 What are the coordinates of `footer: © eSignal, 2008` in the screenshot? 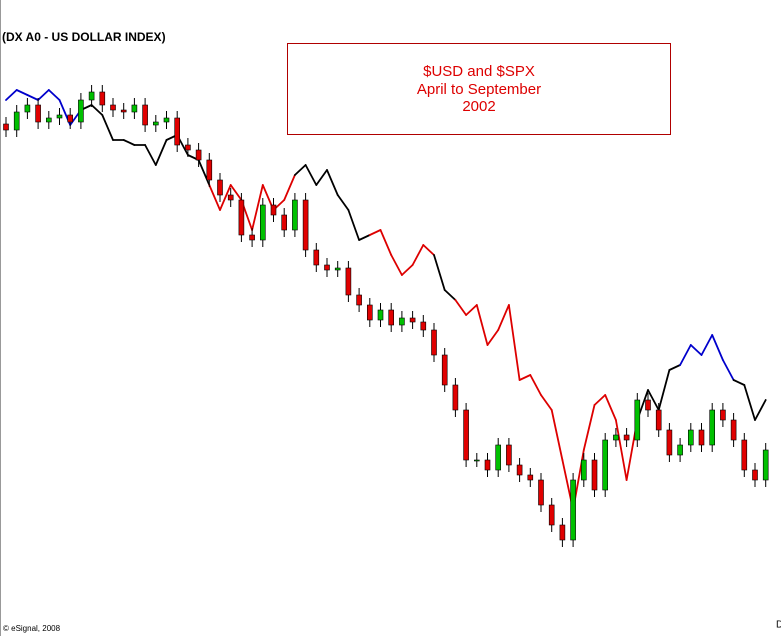 It's located at (32, 628).